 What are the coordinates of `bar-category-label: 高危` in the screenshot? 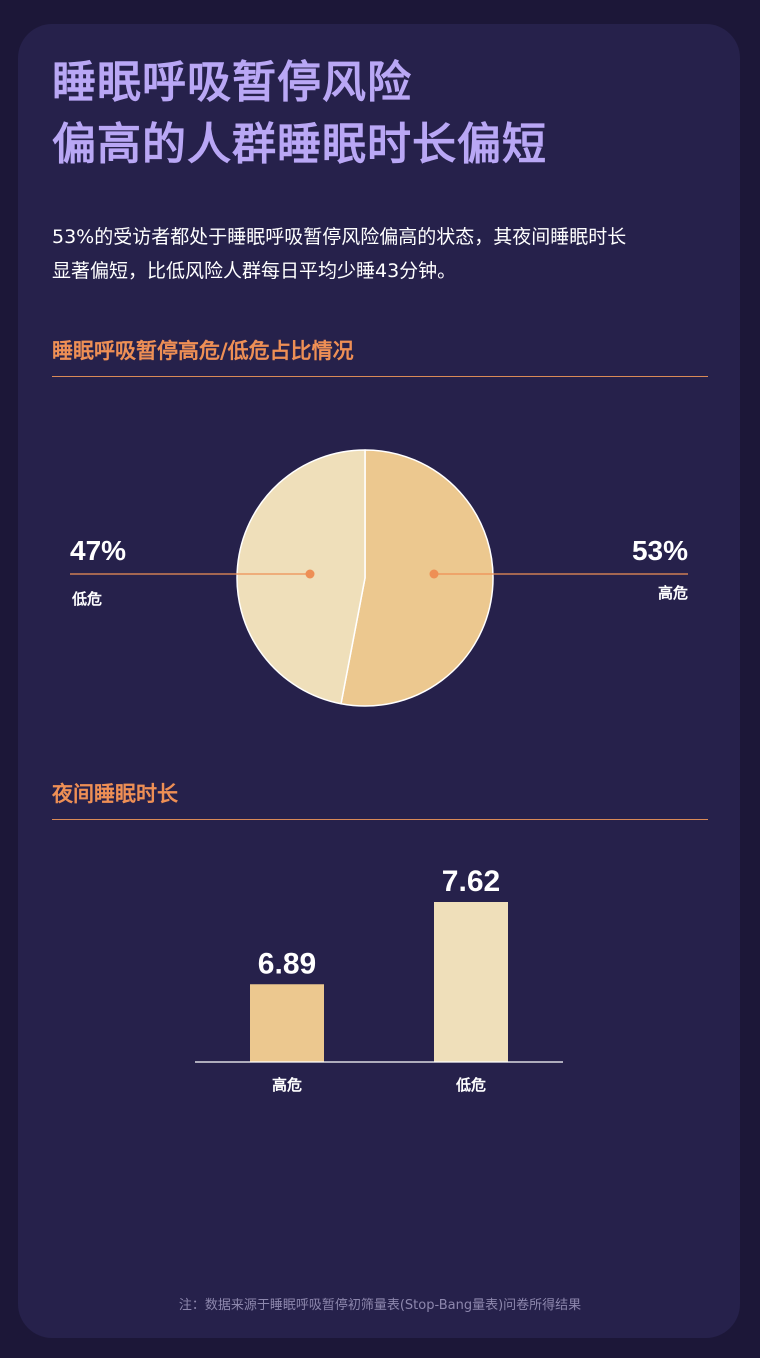 It's located at (287, 1085).